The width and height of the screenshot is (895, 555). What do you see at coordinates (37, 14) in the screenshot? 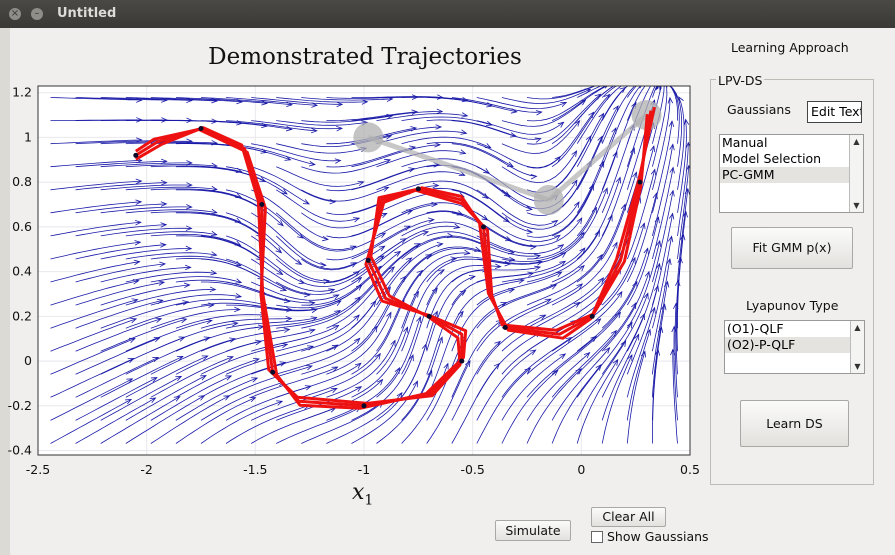
I see `minimize-icon: –` at bounding box center [37, 14].